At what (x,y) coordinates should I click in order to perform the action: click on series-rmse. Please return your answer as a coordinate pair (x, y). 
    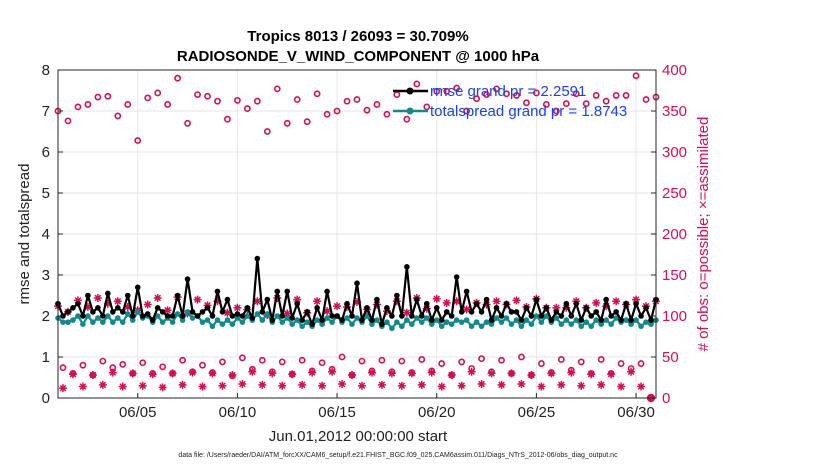
    Looking at the image, I should click on (357, 291).